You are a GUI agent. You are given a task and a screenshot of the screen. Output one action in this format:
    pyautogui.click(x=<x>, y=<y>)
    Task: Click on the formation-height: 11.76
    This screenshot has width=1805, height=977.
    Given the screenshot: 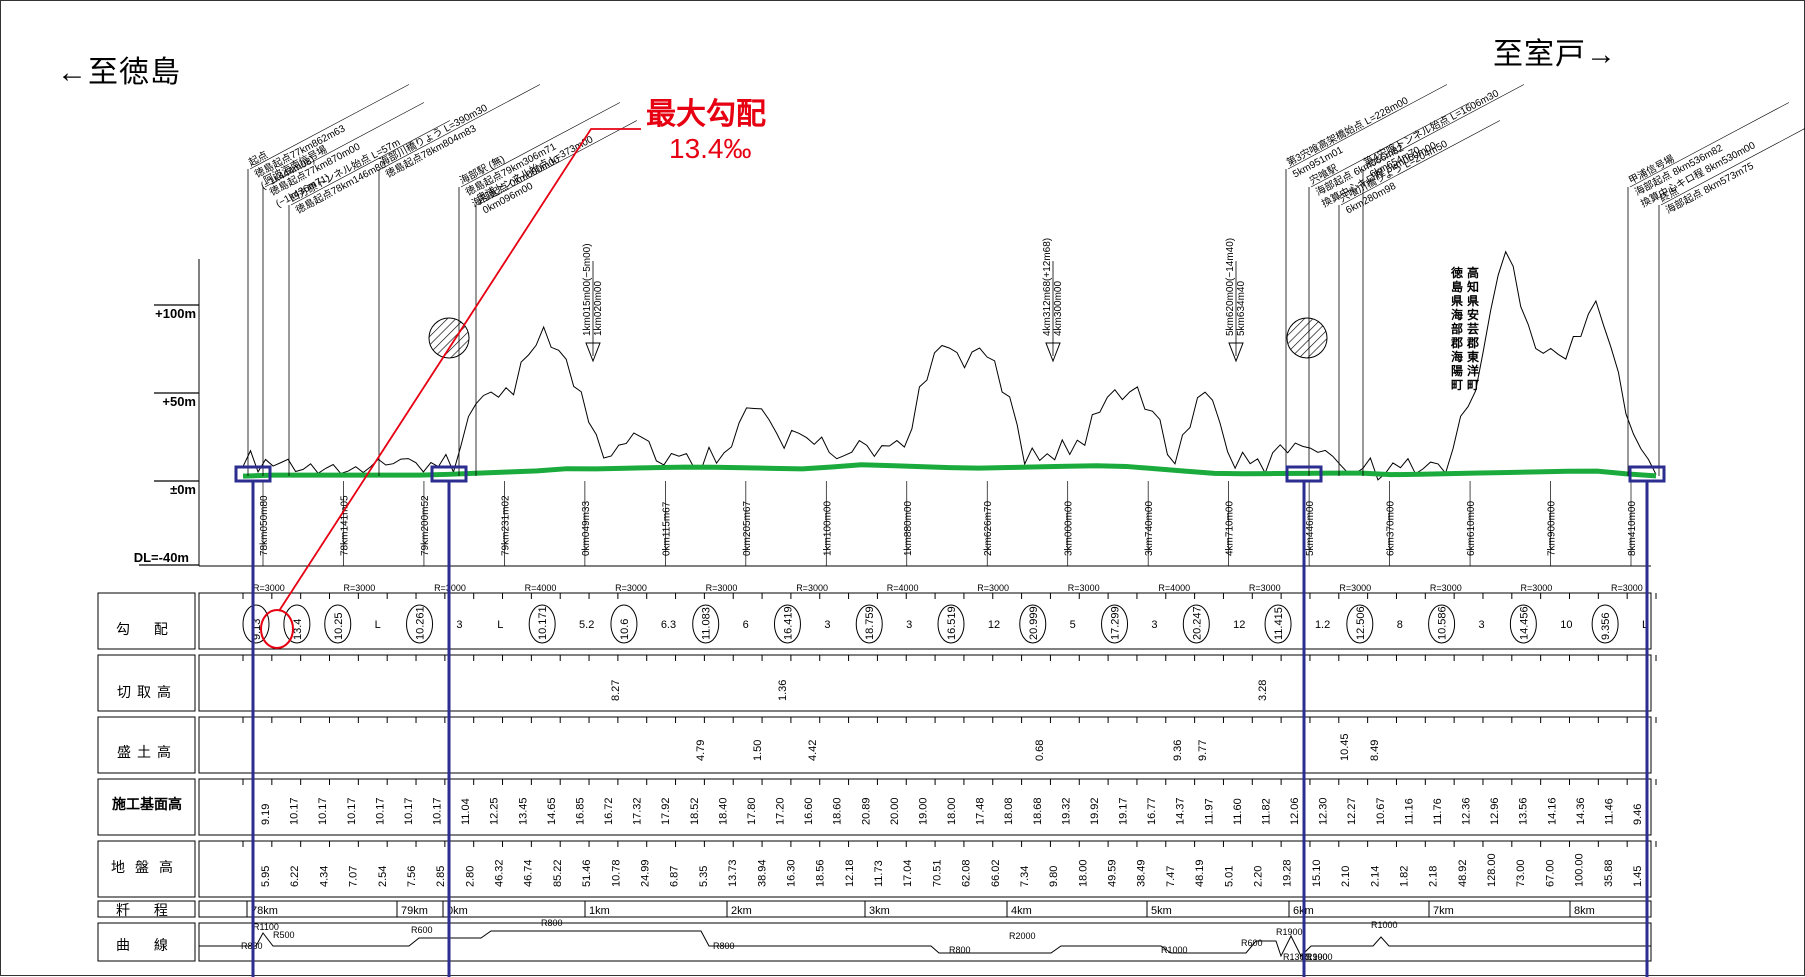 What is the action you would take?
    pyautogui.click(x=1438, y=811)
    